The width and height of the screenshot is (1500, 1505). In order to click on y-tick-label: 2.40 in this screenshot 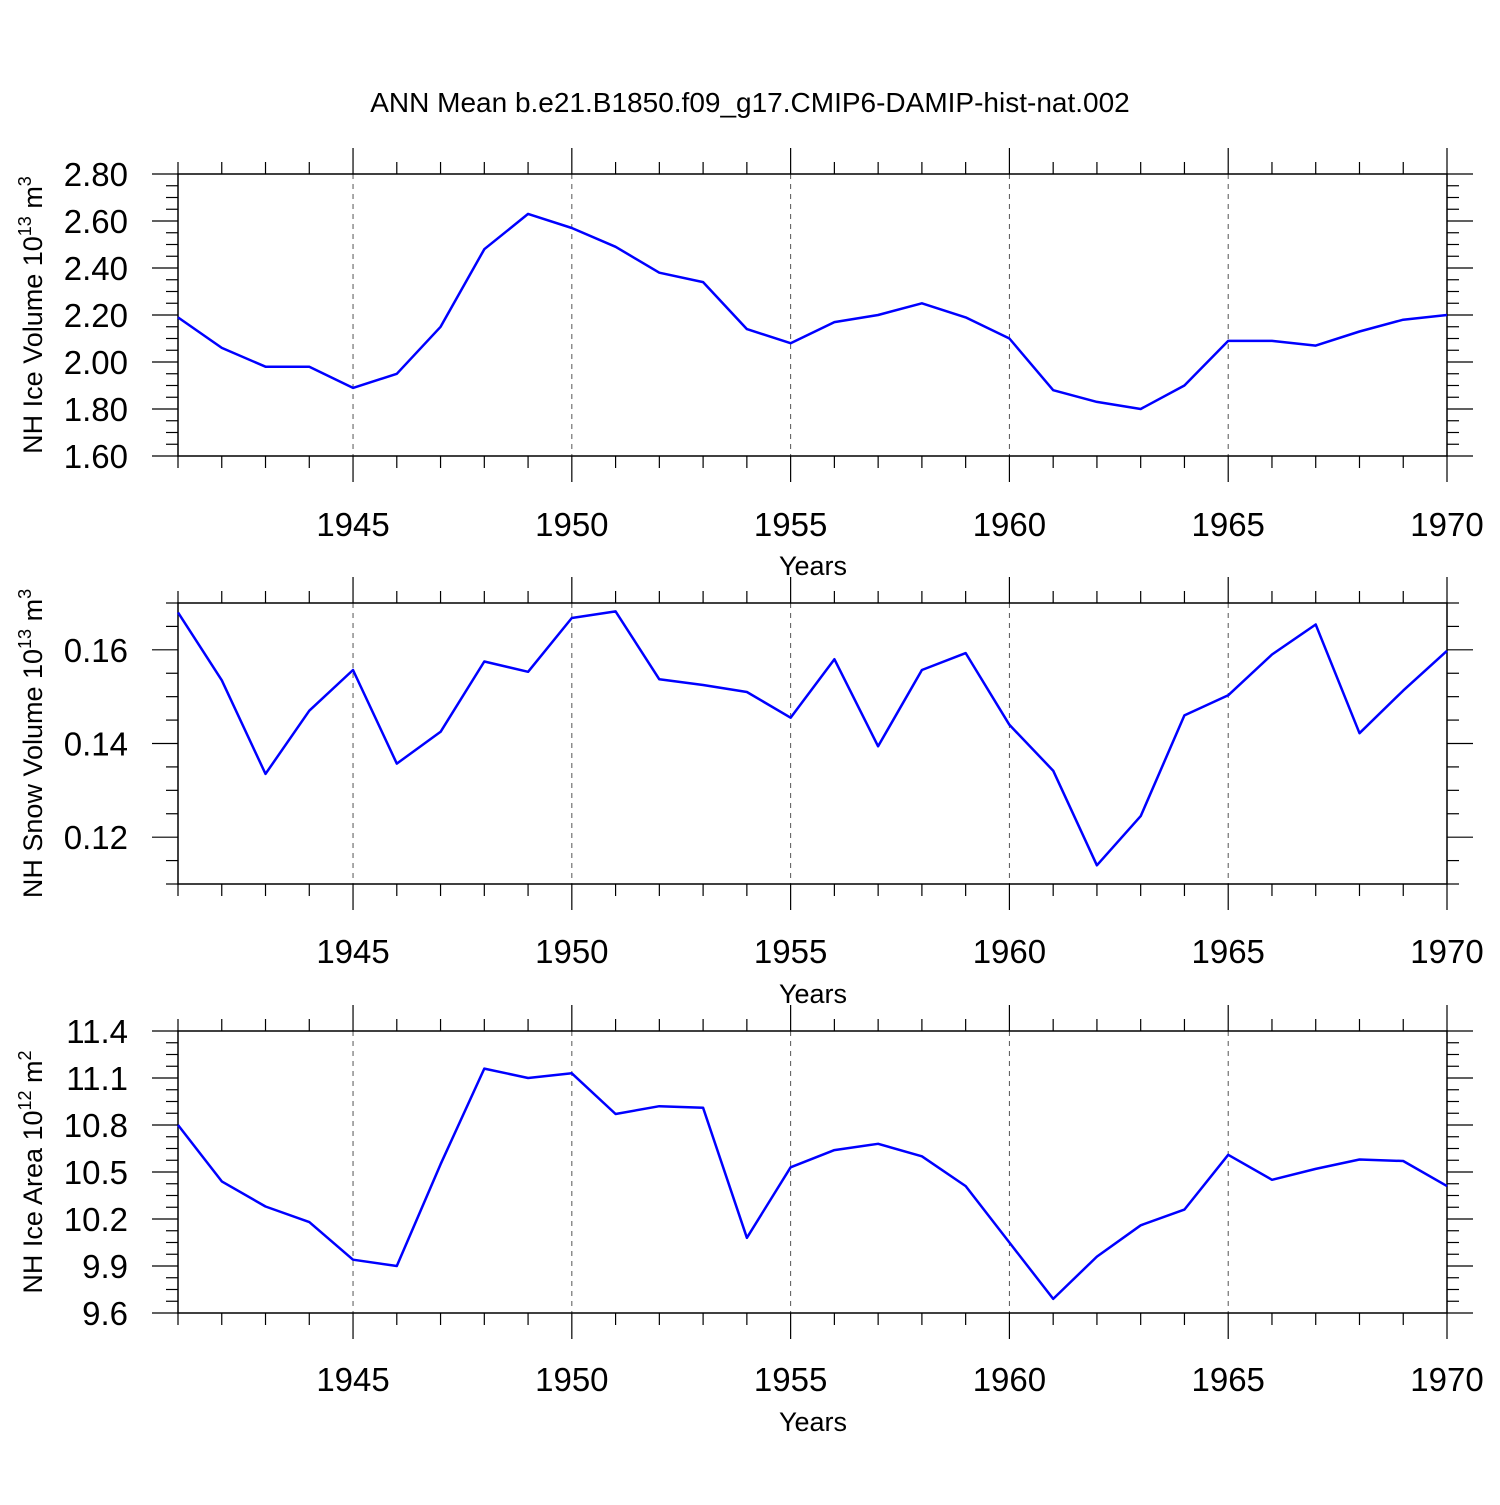, I will do `click(96, 268)`.